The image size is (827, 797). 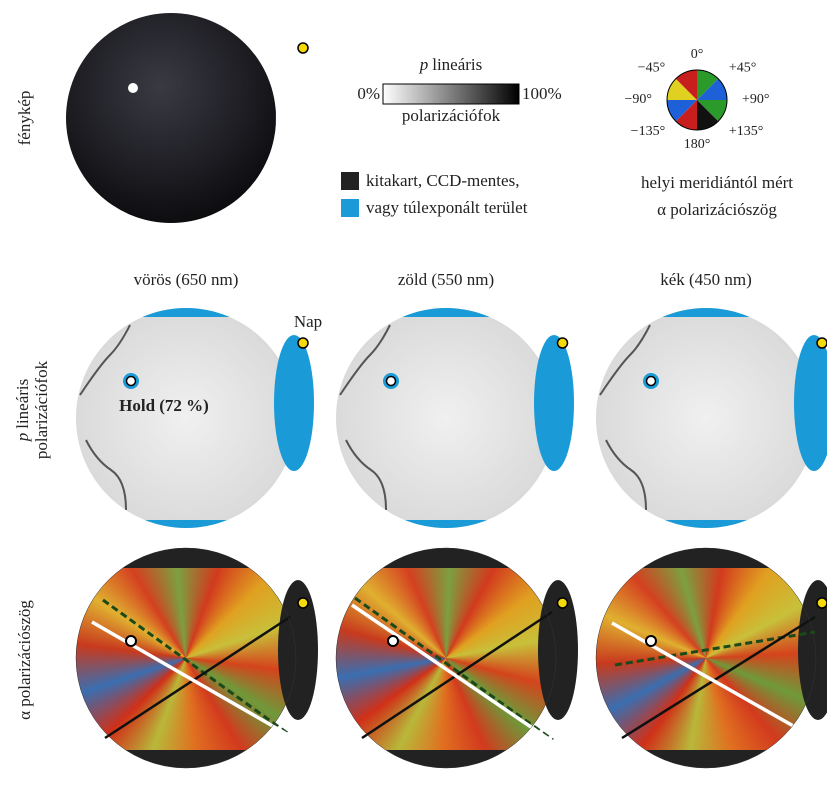 I want to click on compass-label: +90°, so click(x=756, y=99).